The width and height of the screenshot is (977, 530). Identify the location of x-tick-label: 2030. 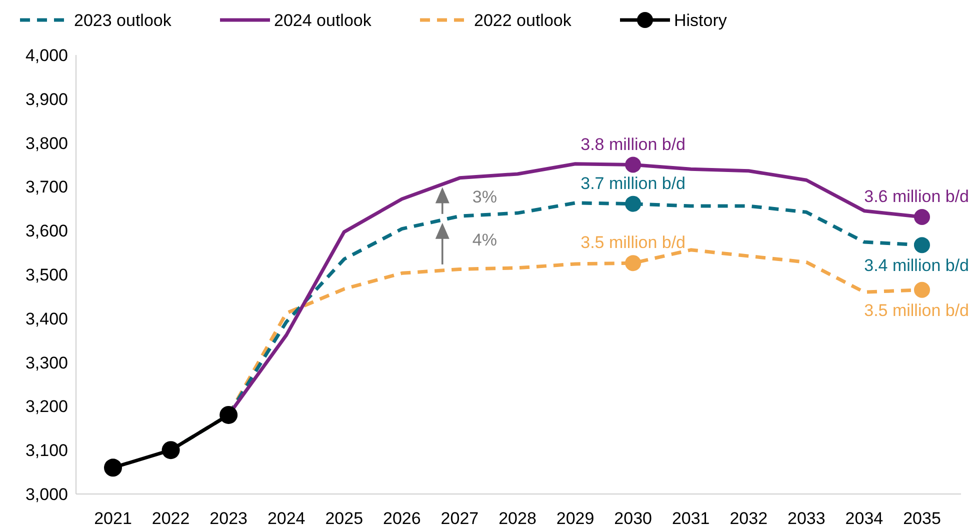
(633, 518).